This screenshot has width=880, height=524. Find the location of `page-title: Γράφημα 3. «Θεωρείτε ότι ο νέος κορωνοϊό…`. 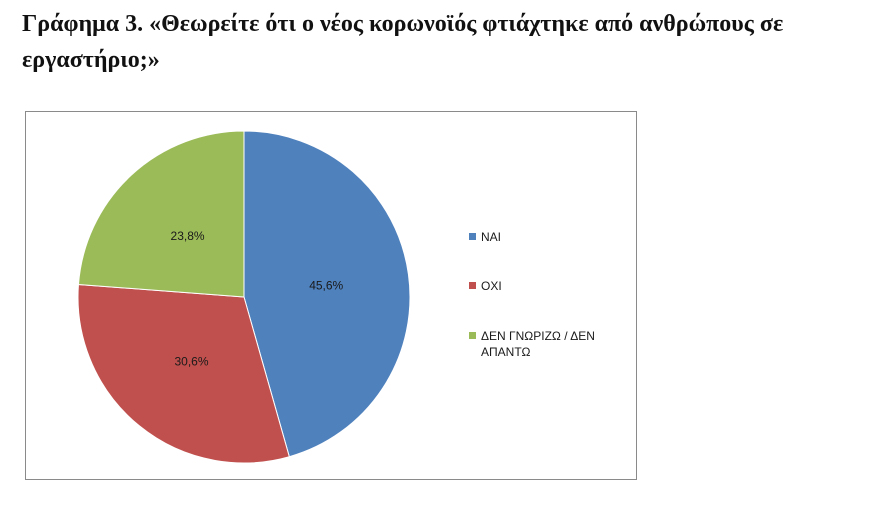

page-title: Γράφημα 3. «Θεωρείτε ότι ο νέος κορωνοϊό… is located at coordinates (403, 42).